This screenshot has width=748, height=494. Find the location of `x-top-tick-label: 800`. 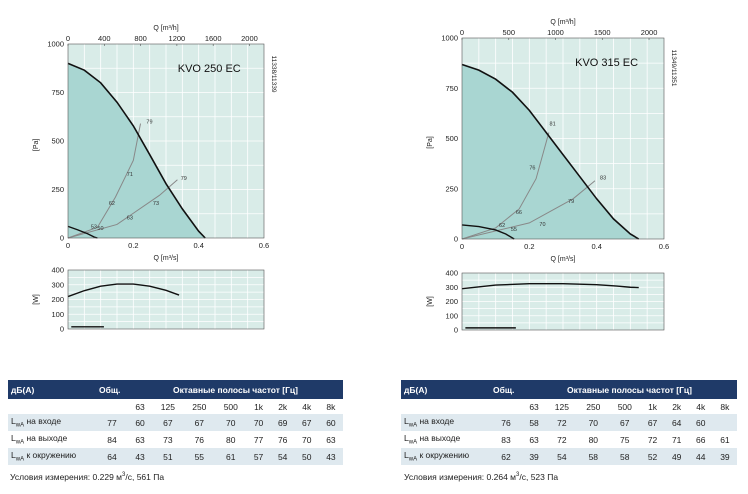

x-top-tick-label: 800 is located at coordinates (140, 38).